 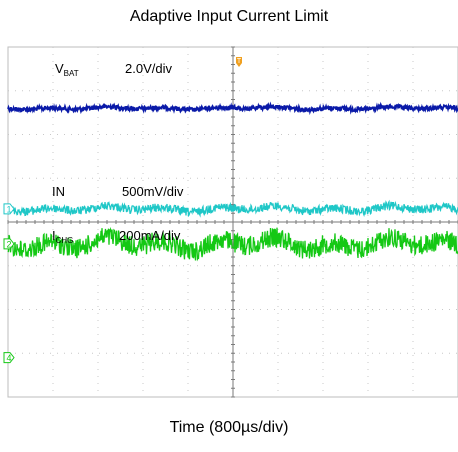 I want to click on channel-marker-label: 1, so click(x=8, y=209).